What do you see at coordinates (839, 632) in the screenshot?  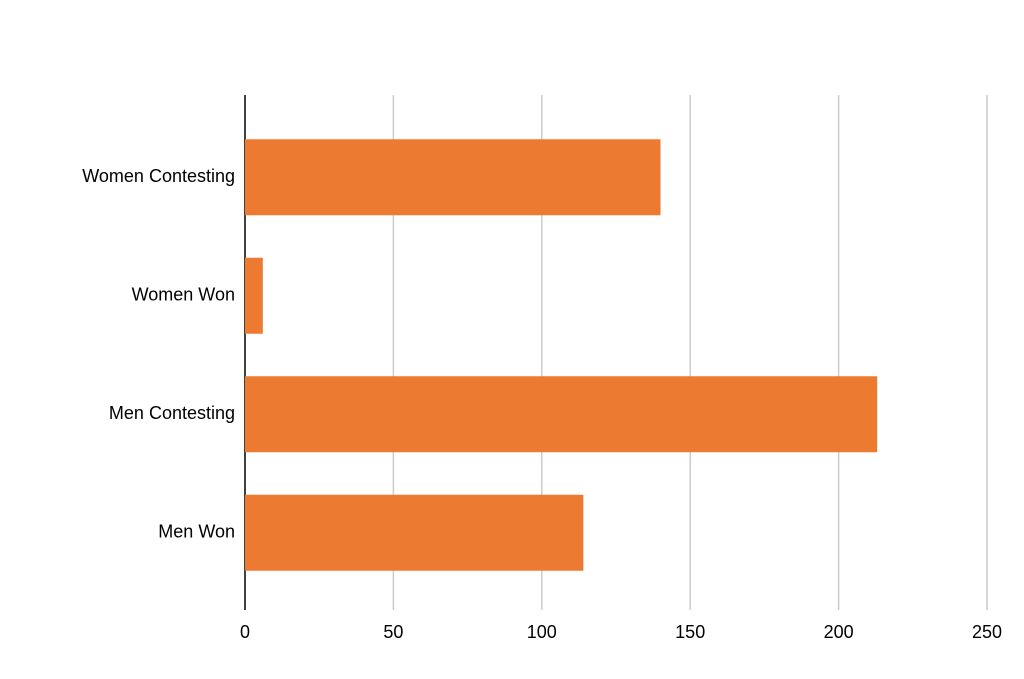 I see `x-tick-label: 200` at bounding box center [839, 632].